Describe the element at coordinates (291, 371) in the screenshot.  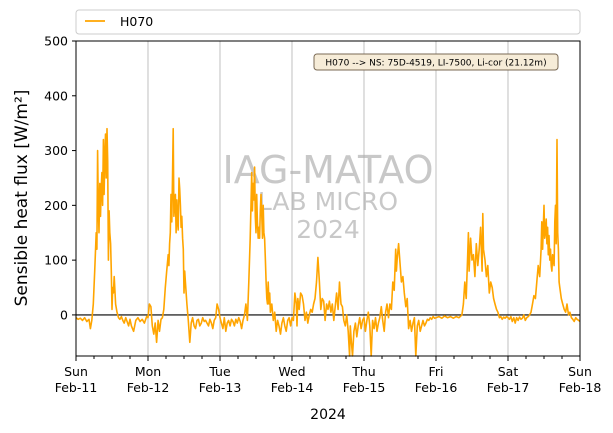
I see `x-tick-day-3: Wed` at that location.